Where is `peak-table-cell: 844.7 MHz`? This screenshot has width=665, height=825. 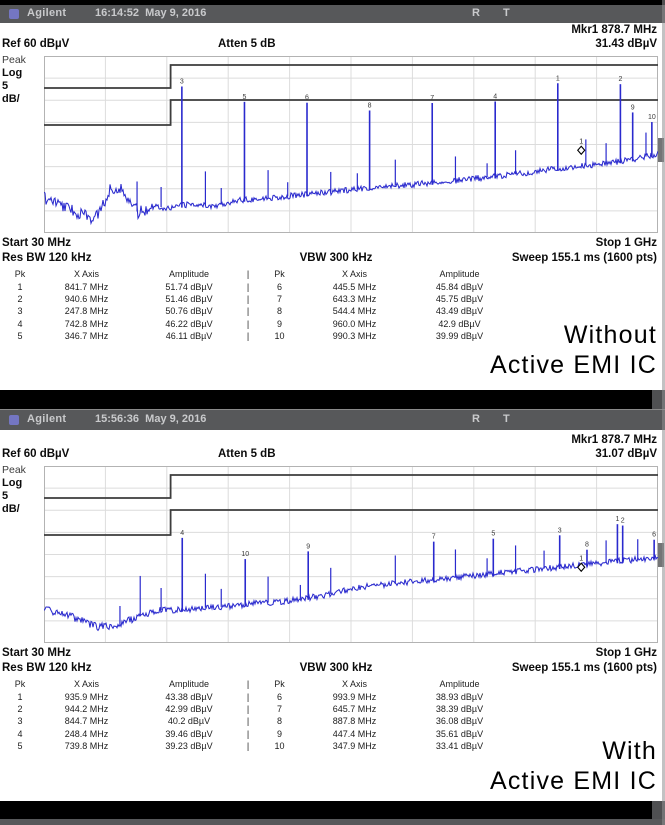 peak-table-cell: 844.7 MHz is located at coordinates (86, 721).